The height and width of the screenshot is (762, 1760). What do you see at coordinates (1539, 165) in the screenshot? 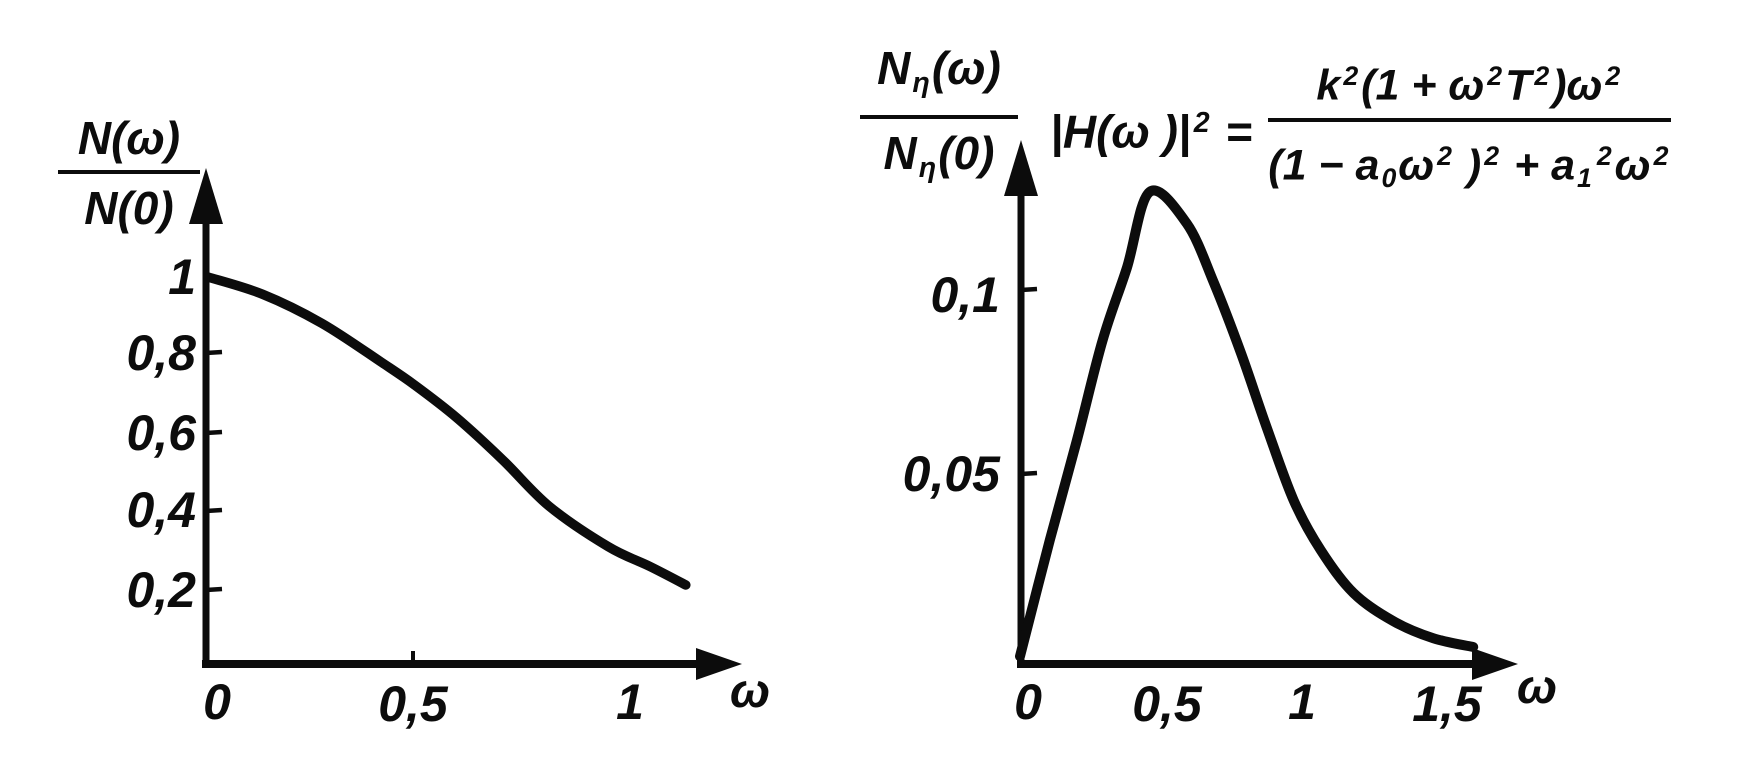
I see `token-txt: + a` at bounding box center [1539, 165].